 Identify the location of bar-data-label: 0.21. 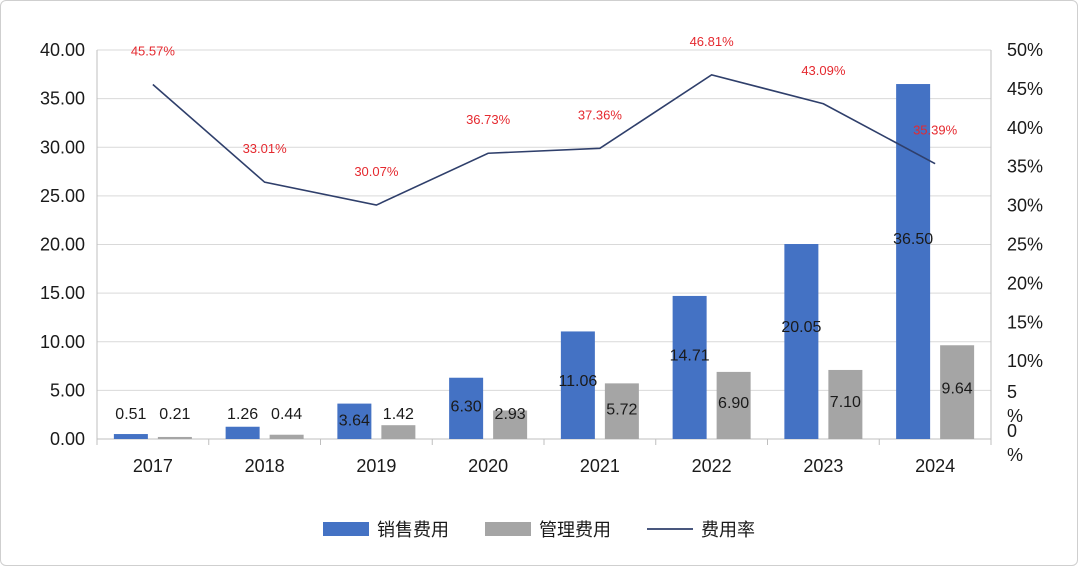
(174, 414).